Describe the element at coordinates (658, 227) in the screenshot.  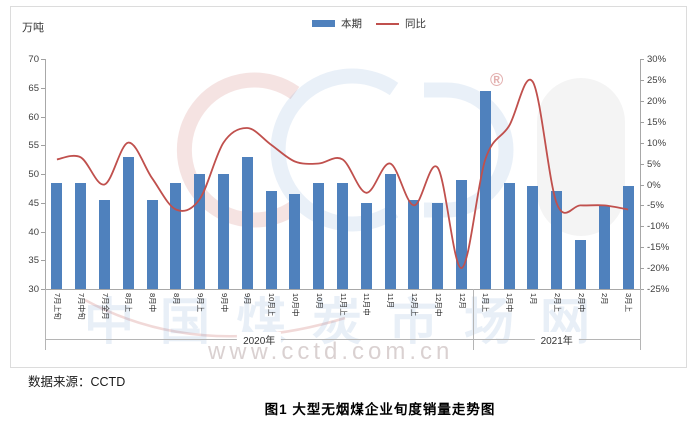
I see `right-axis-tick-label: -10%` at that location.